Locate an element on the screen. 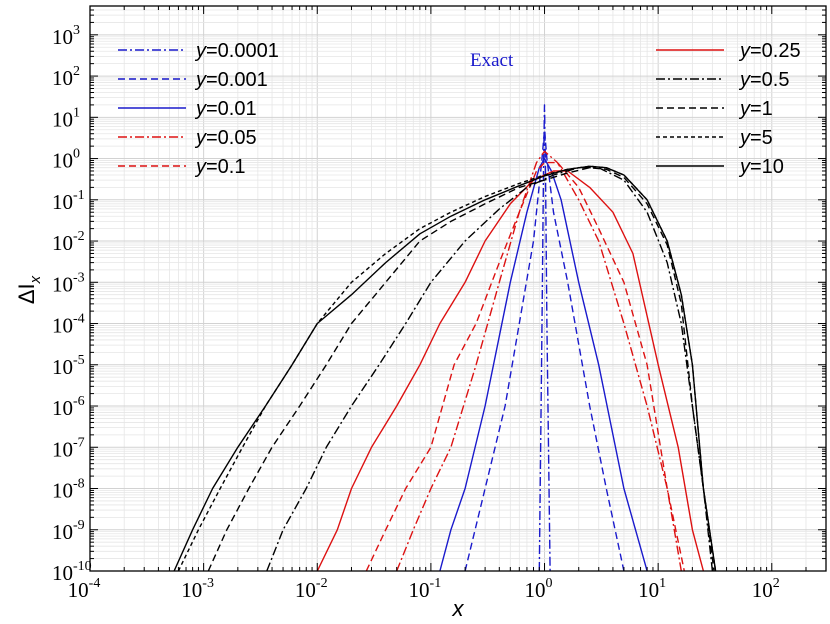 The height and width of the screenshot is (624, 830). series-line-s1 is located at coordinates (544, 349).